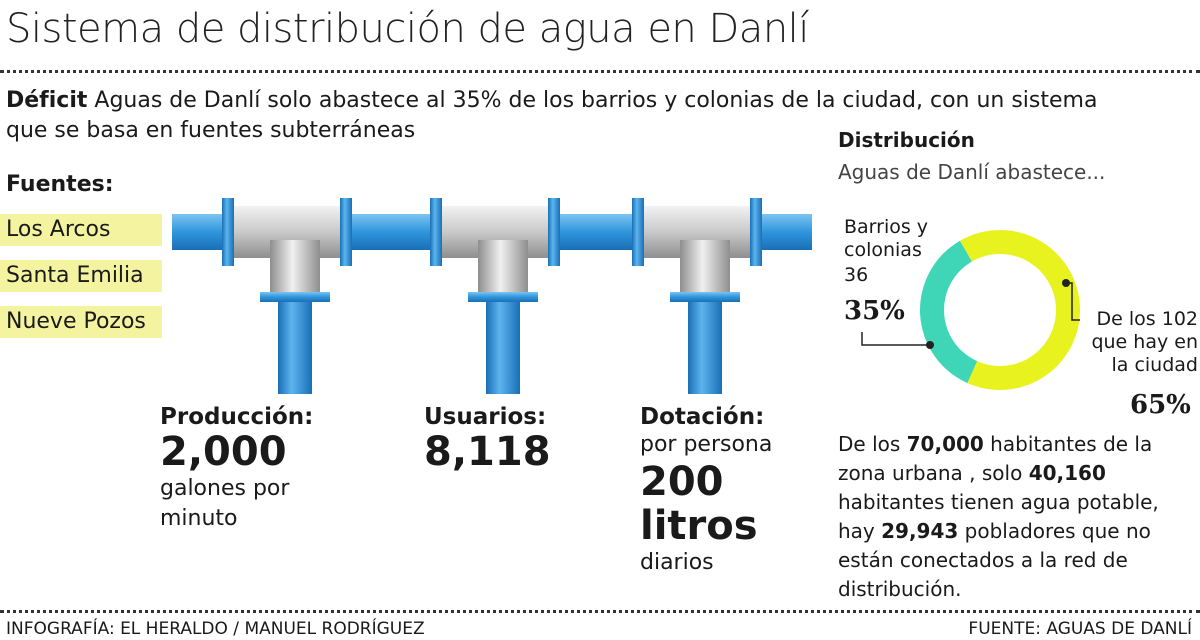  Describe the element at coordinates (874, 311) in the screenshot. I see `value-label: 35%` at that location.